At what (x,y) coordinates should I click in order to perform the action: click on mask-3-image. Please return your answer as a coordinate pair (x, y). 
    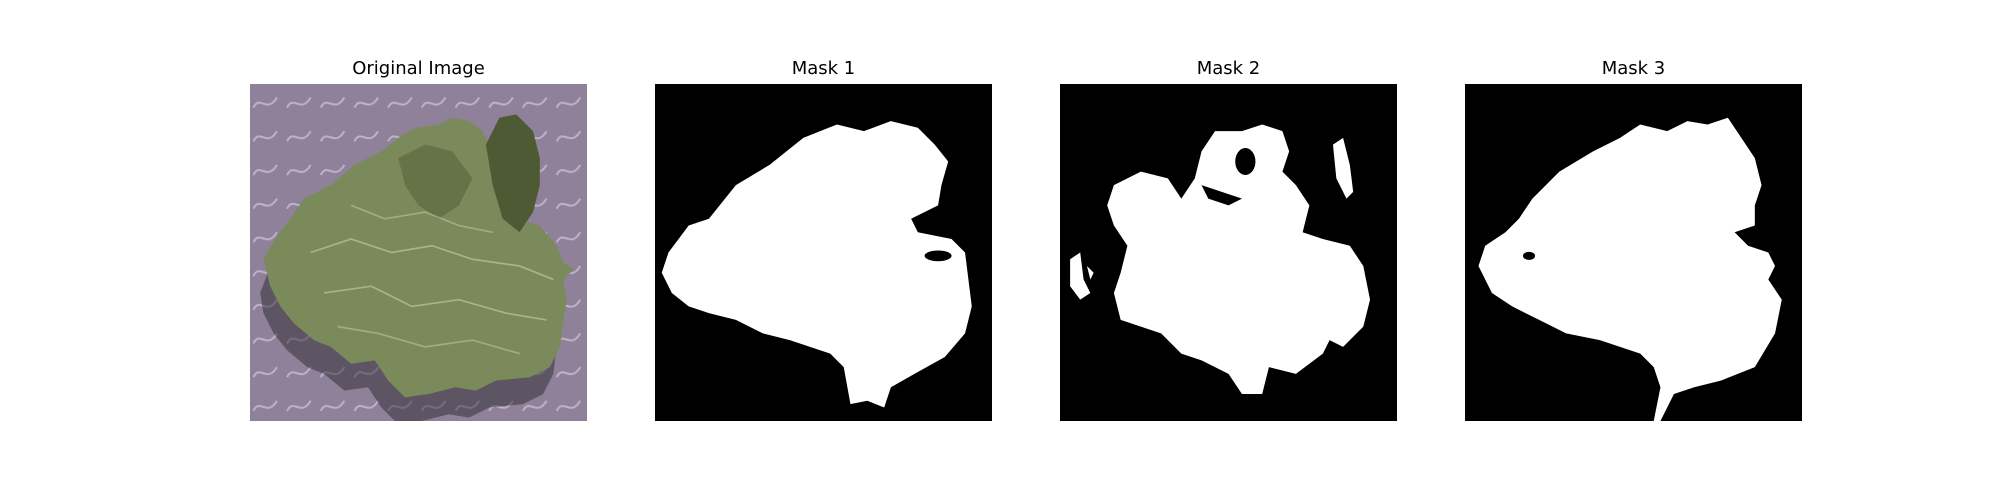
    Looking at the image, I should click on (1633, 252).